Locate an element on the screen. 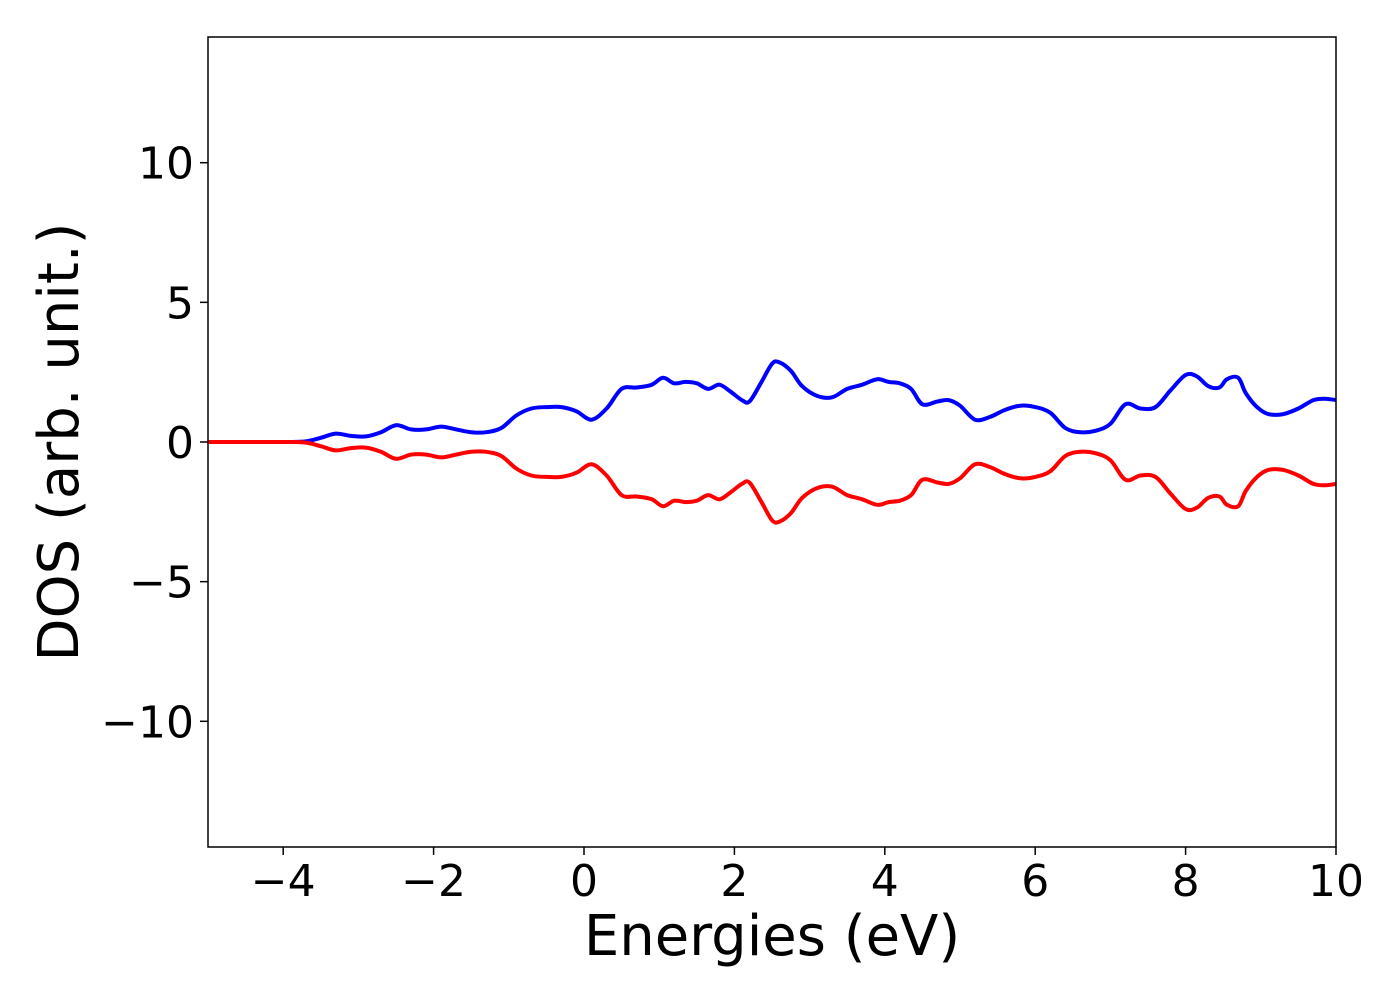  y-tick-label: −5 is located at coordinates (161, 583).